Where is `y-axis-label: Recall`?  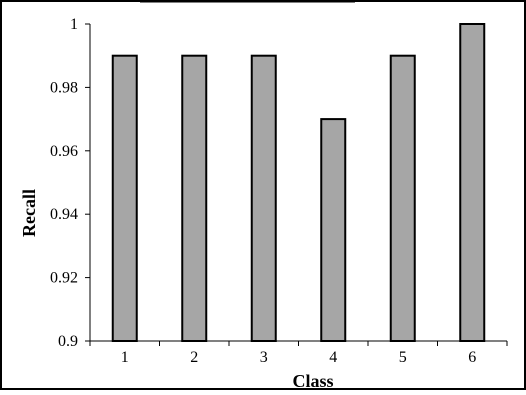
y-axis-label: Recall is located at coordinates (29, 213).